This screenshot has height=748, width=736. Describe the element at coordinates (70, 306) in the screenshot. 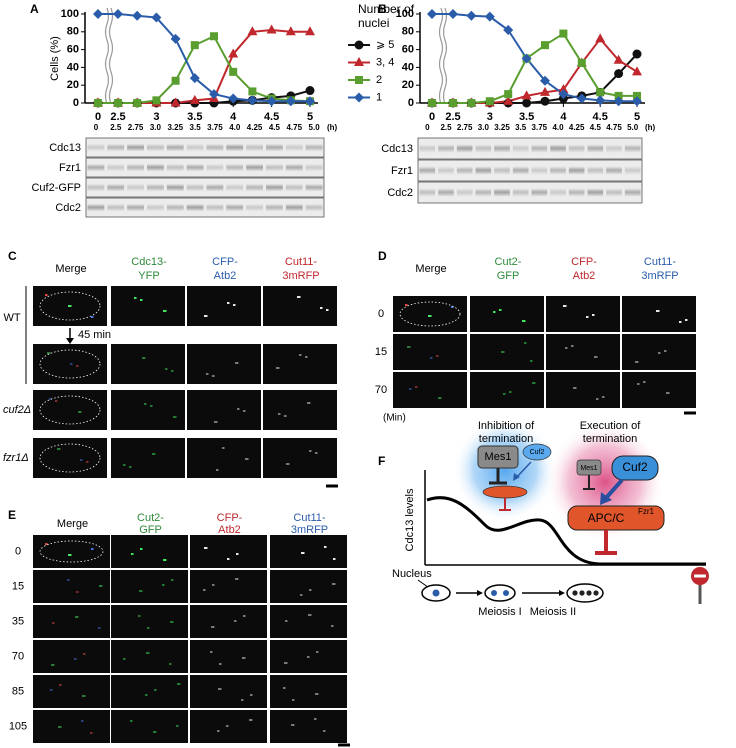

I see `cell-outline` at that location.